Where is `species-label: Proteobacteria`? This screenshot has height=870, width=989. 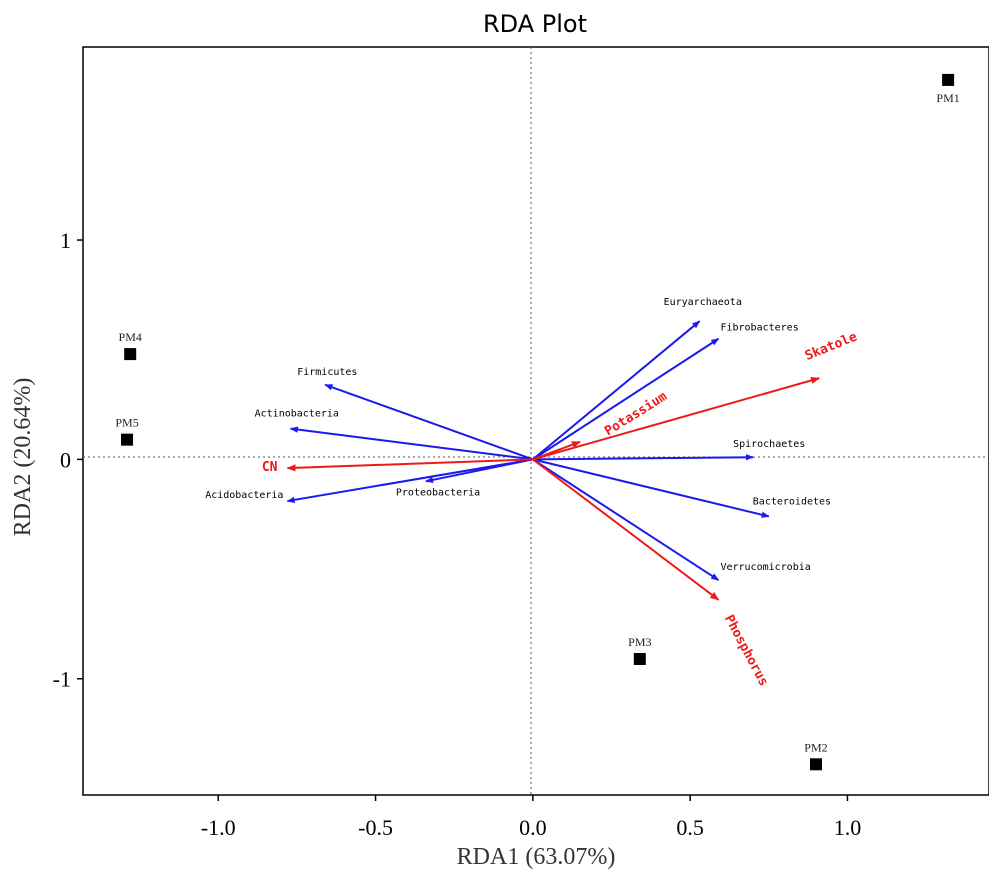
species-label: Proteobacteria is located at coordinates (438, 492).